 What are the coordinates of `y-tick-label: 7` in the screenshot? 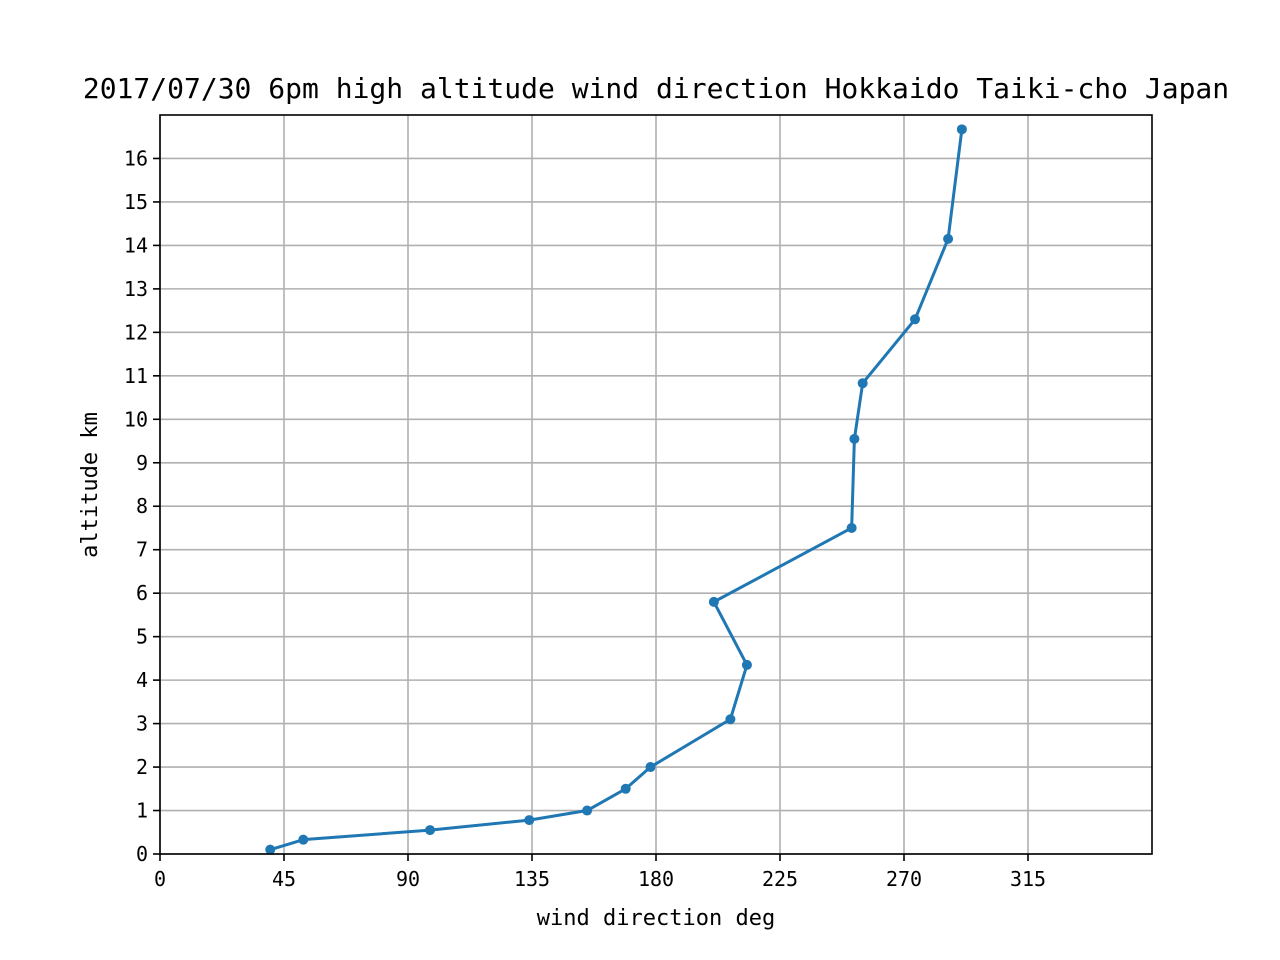 It's located at (142, 550).